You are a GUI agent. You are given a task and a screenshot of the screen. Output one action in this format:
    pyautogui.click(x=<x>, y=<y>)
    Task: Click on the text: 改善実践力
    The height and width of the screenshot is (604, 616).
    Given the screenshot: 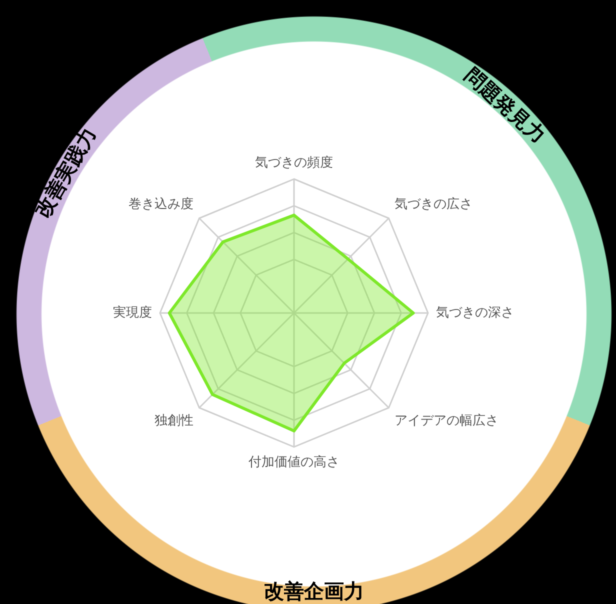 What is the action you would take?
    pyautogui.click(x=65, y=172)
    